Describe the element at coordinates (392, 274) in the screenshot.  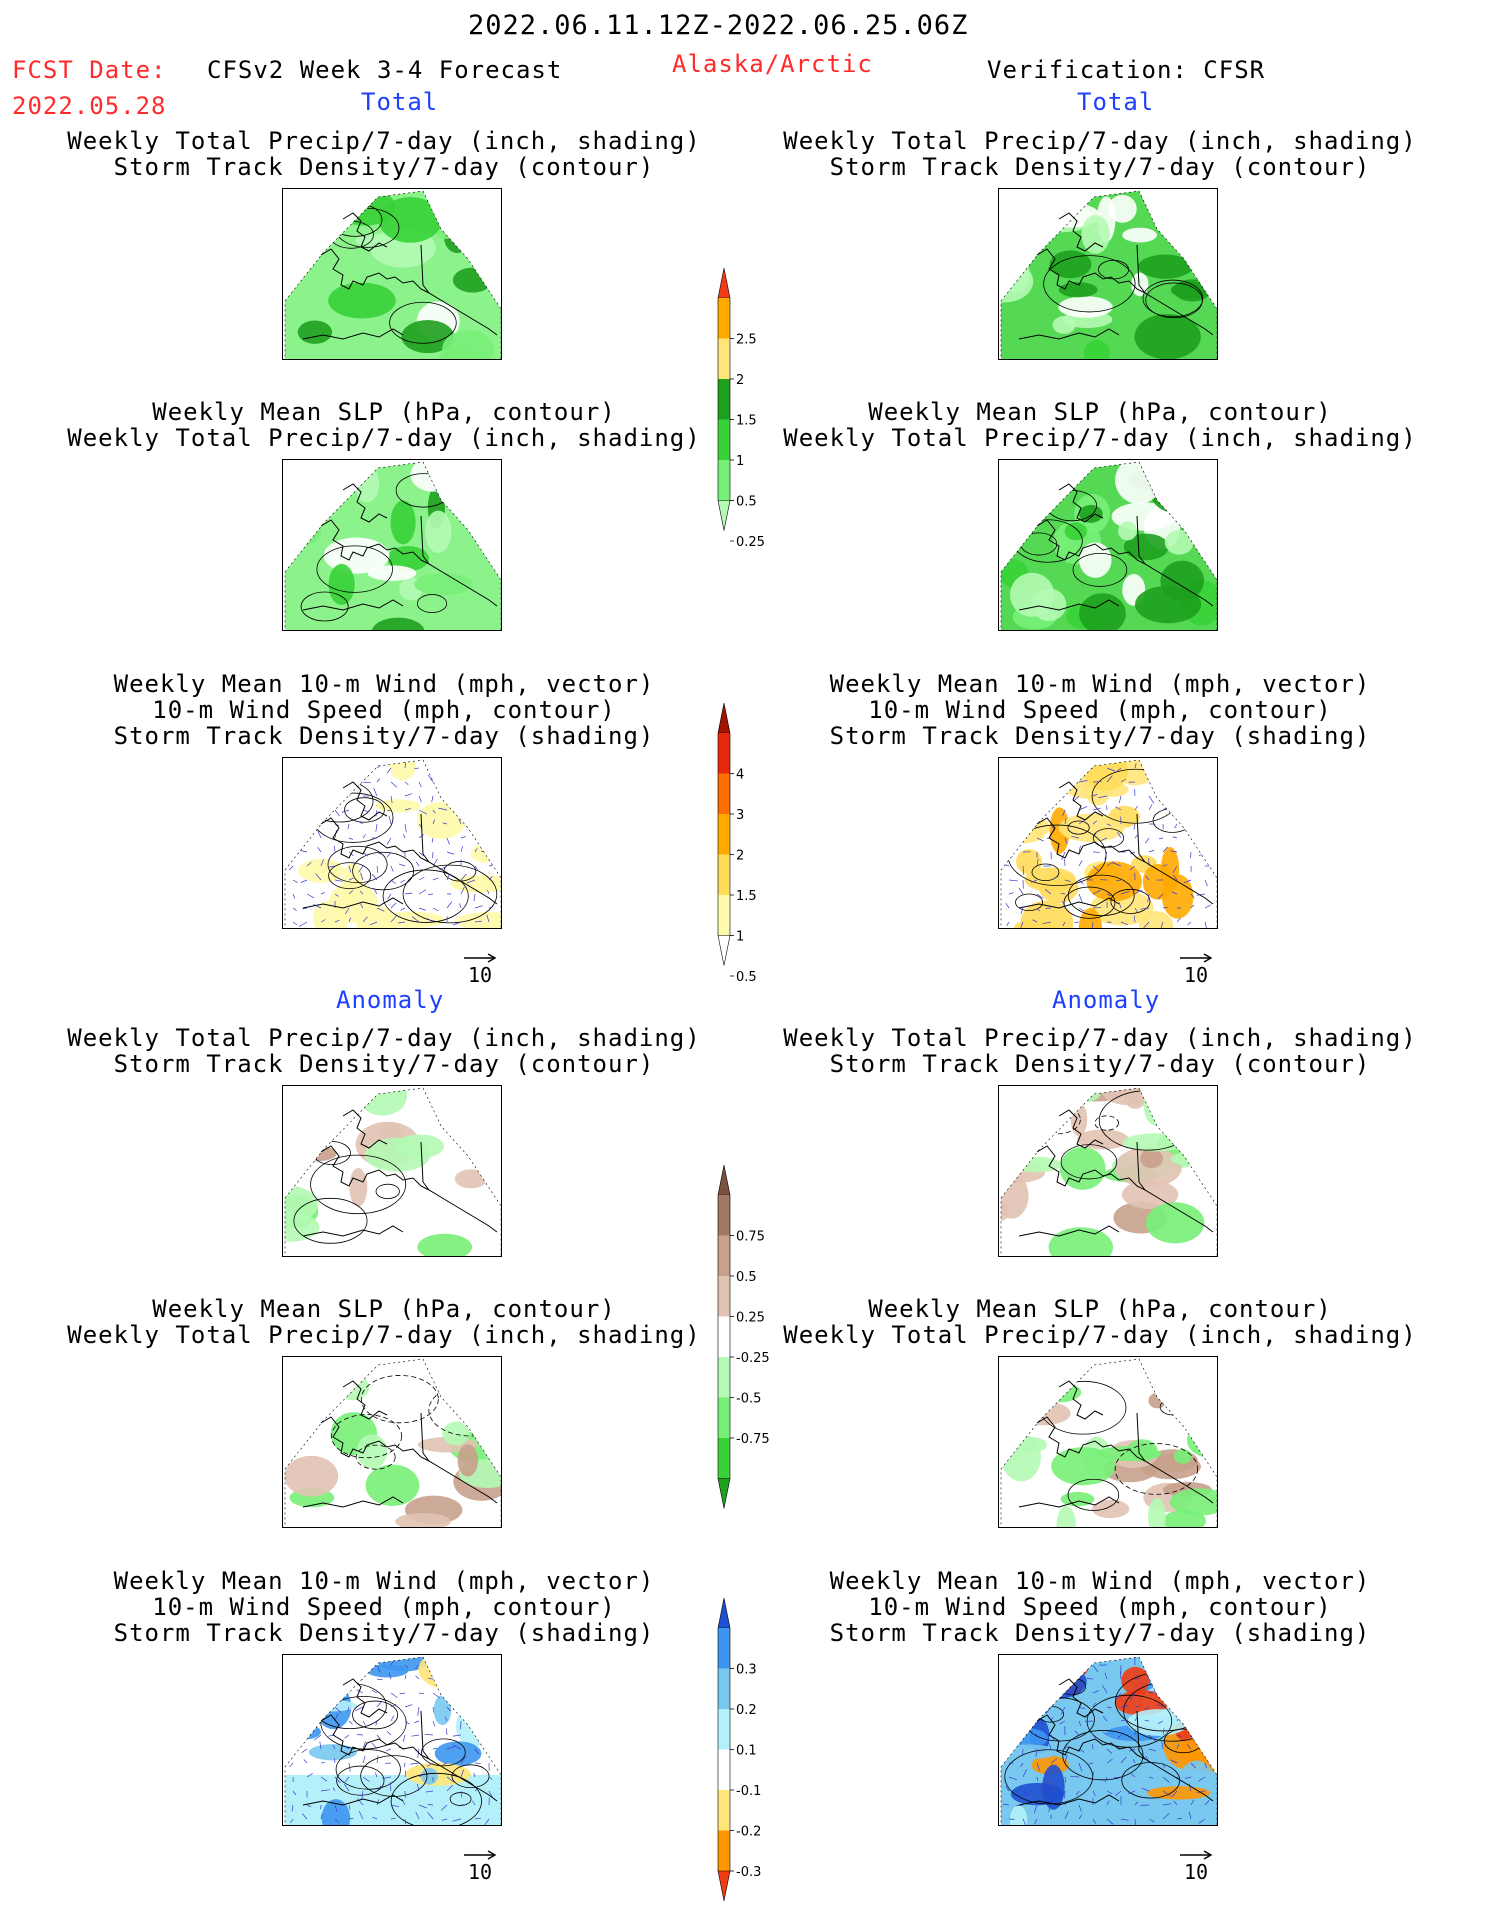
I see `map-panel-fcst-total-precip` at that location.